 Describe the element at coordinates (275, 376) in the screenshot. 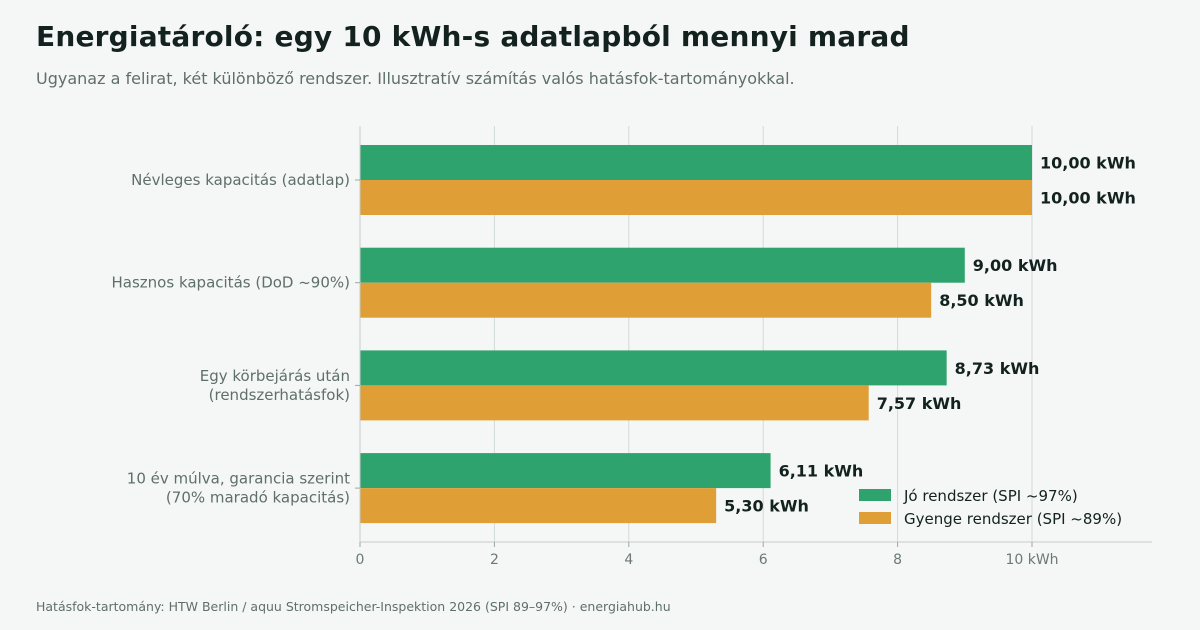

I see `category-label-line: Egy körbejárás után` at that location.